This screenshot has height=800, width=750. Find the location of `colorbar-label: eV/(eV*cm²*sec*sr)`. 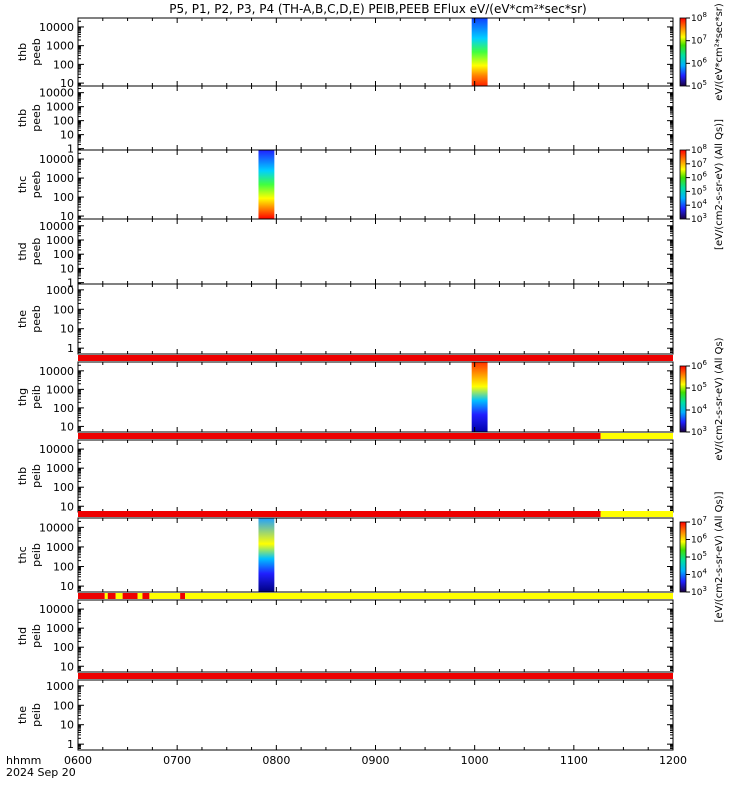

colorbar-label: eV/(eV*cm²*sec*sr) is located at coordinates (719, 52).